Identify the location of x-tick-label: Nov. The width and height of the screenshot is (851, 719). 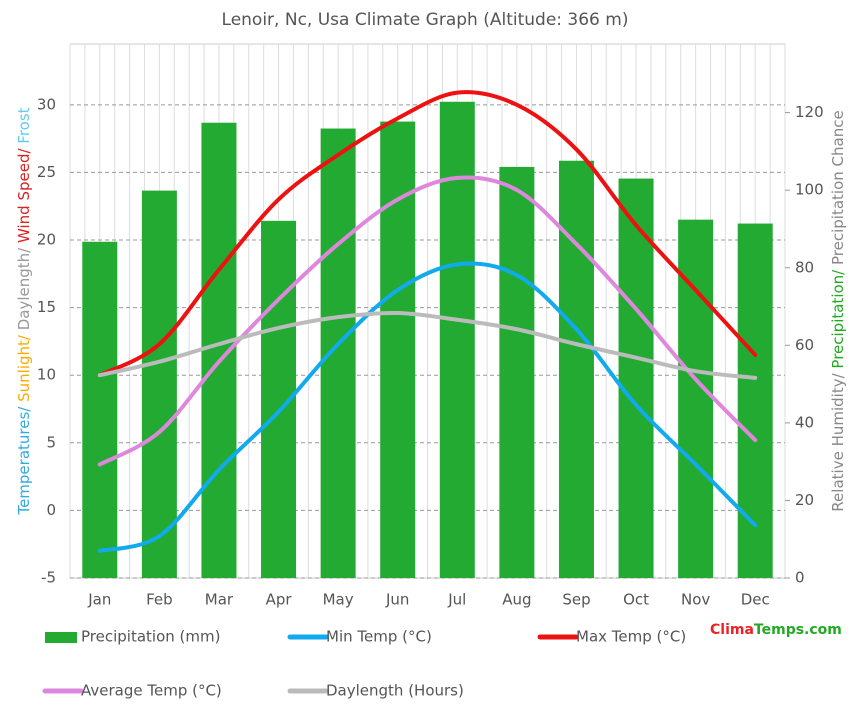
(695, 600).